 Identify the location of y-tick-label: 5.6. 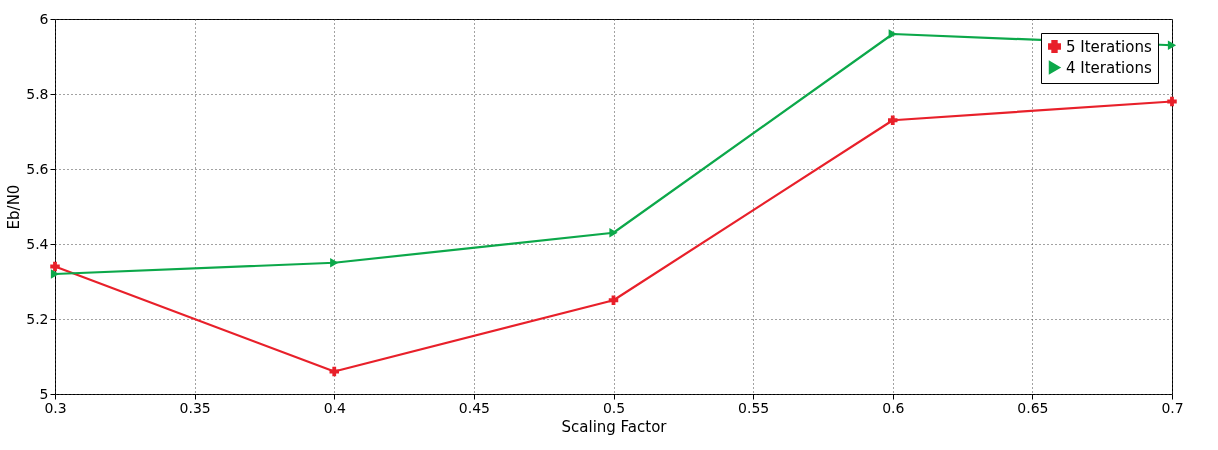
(37, 168).